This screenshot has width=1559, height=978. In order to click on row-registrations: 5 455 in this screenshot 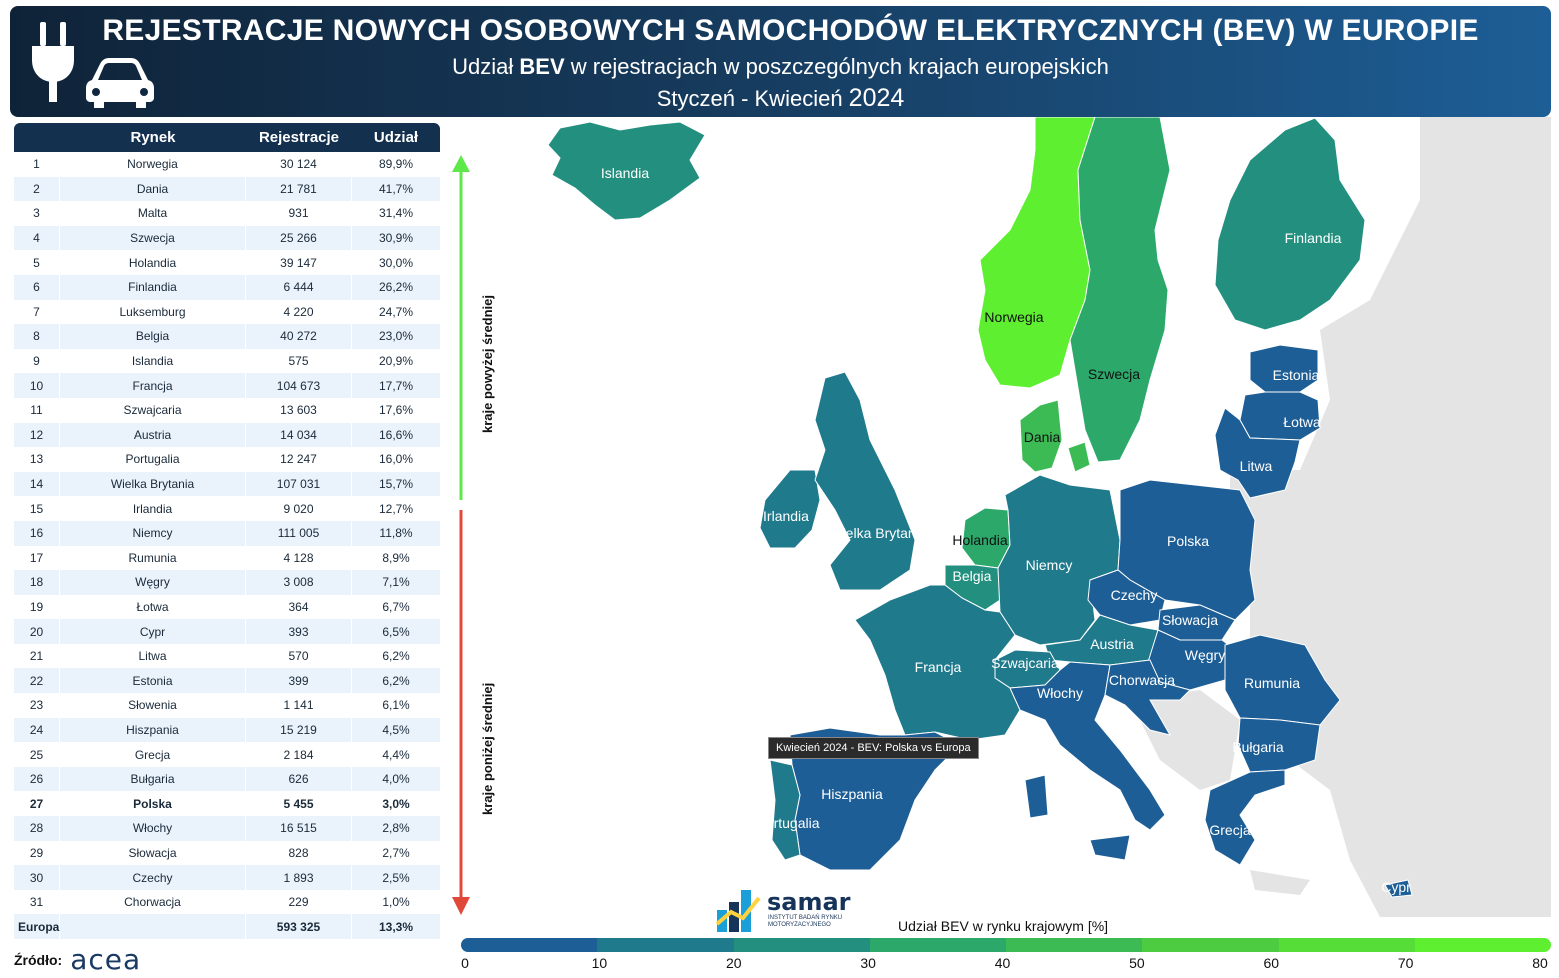, I will do `click(299, 804)`.